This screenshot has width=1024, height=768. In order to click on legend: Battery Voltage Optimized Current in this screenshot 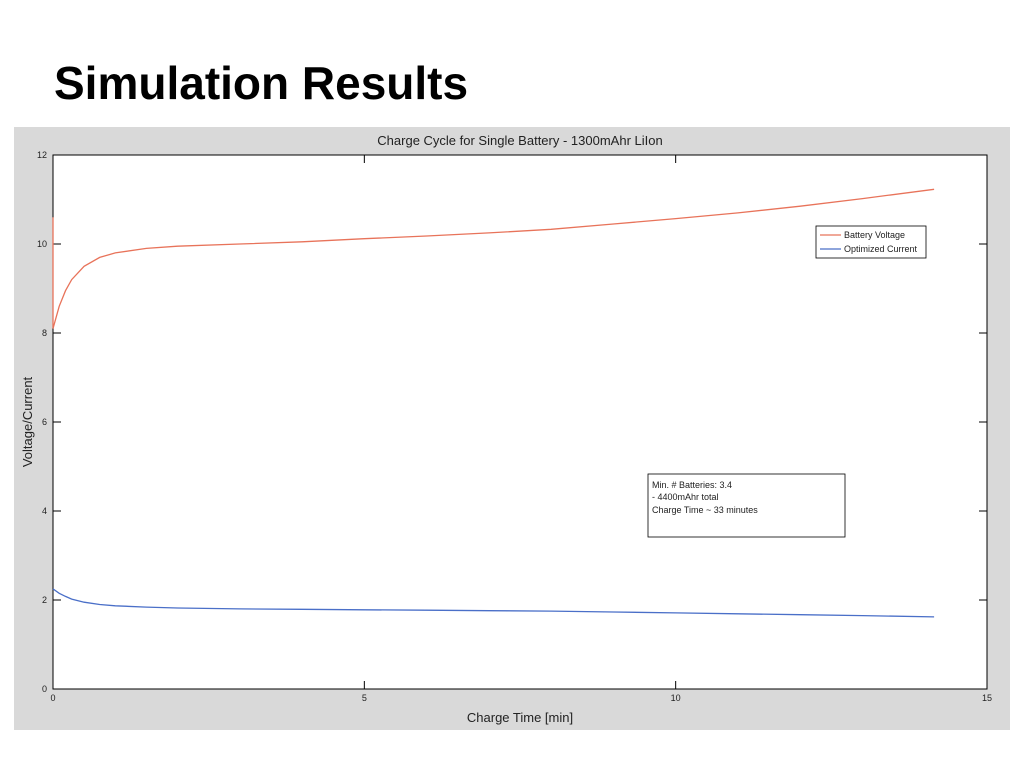, I will do `click(871, 242)`.